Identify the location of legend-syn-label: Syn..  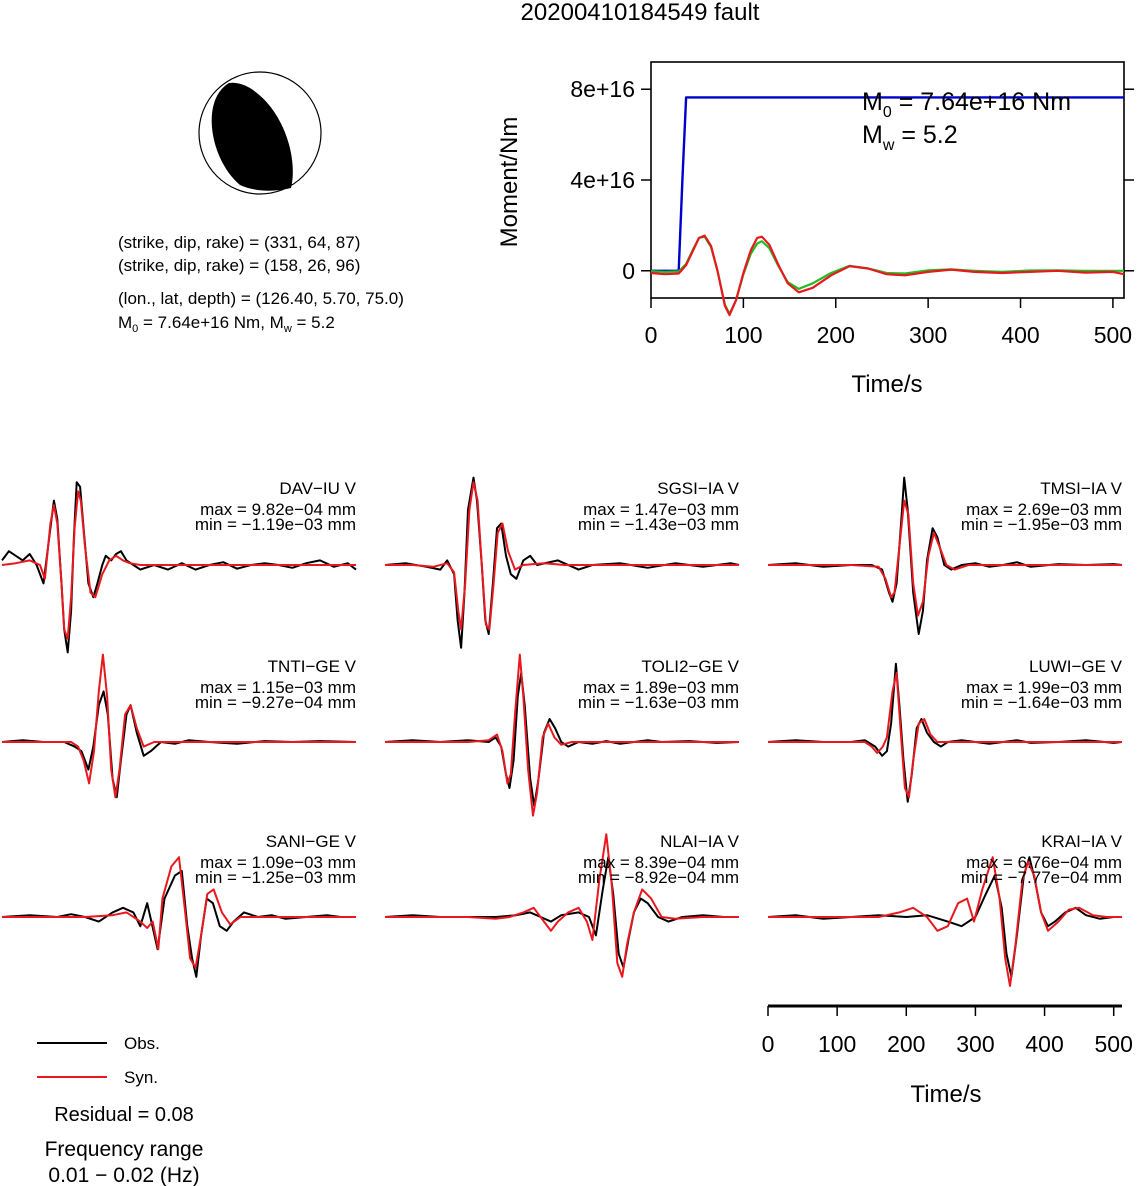
(141, 1077).